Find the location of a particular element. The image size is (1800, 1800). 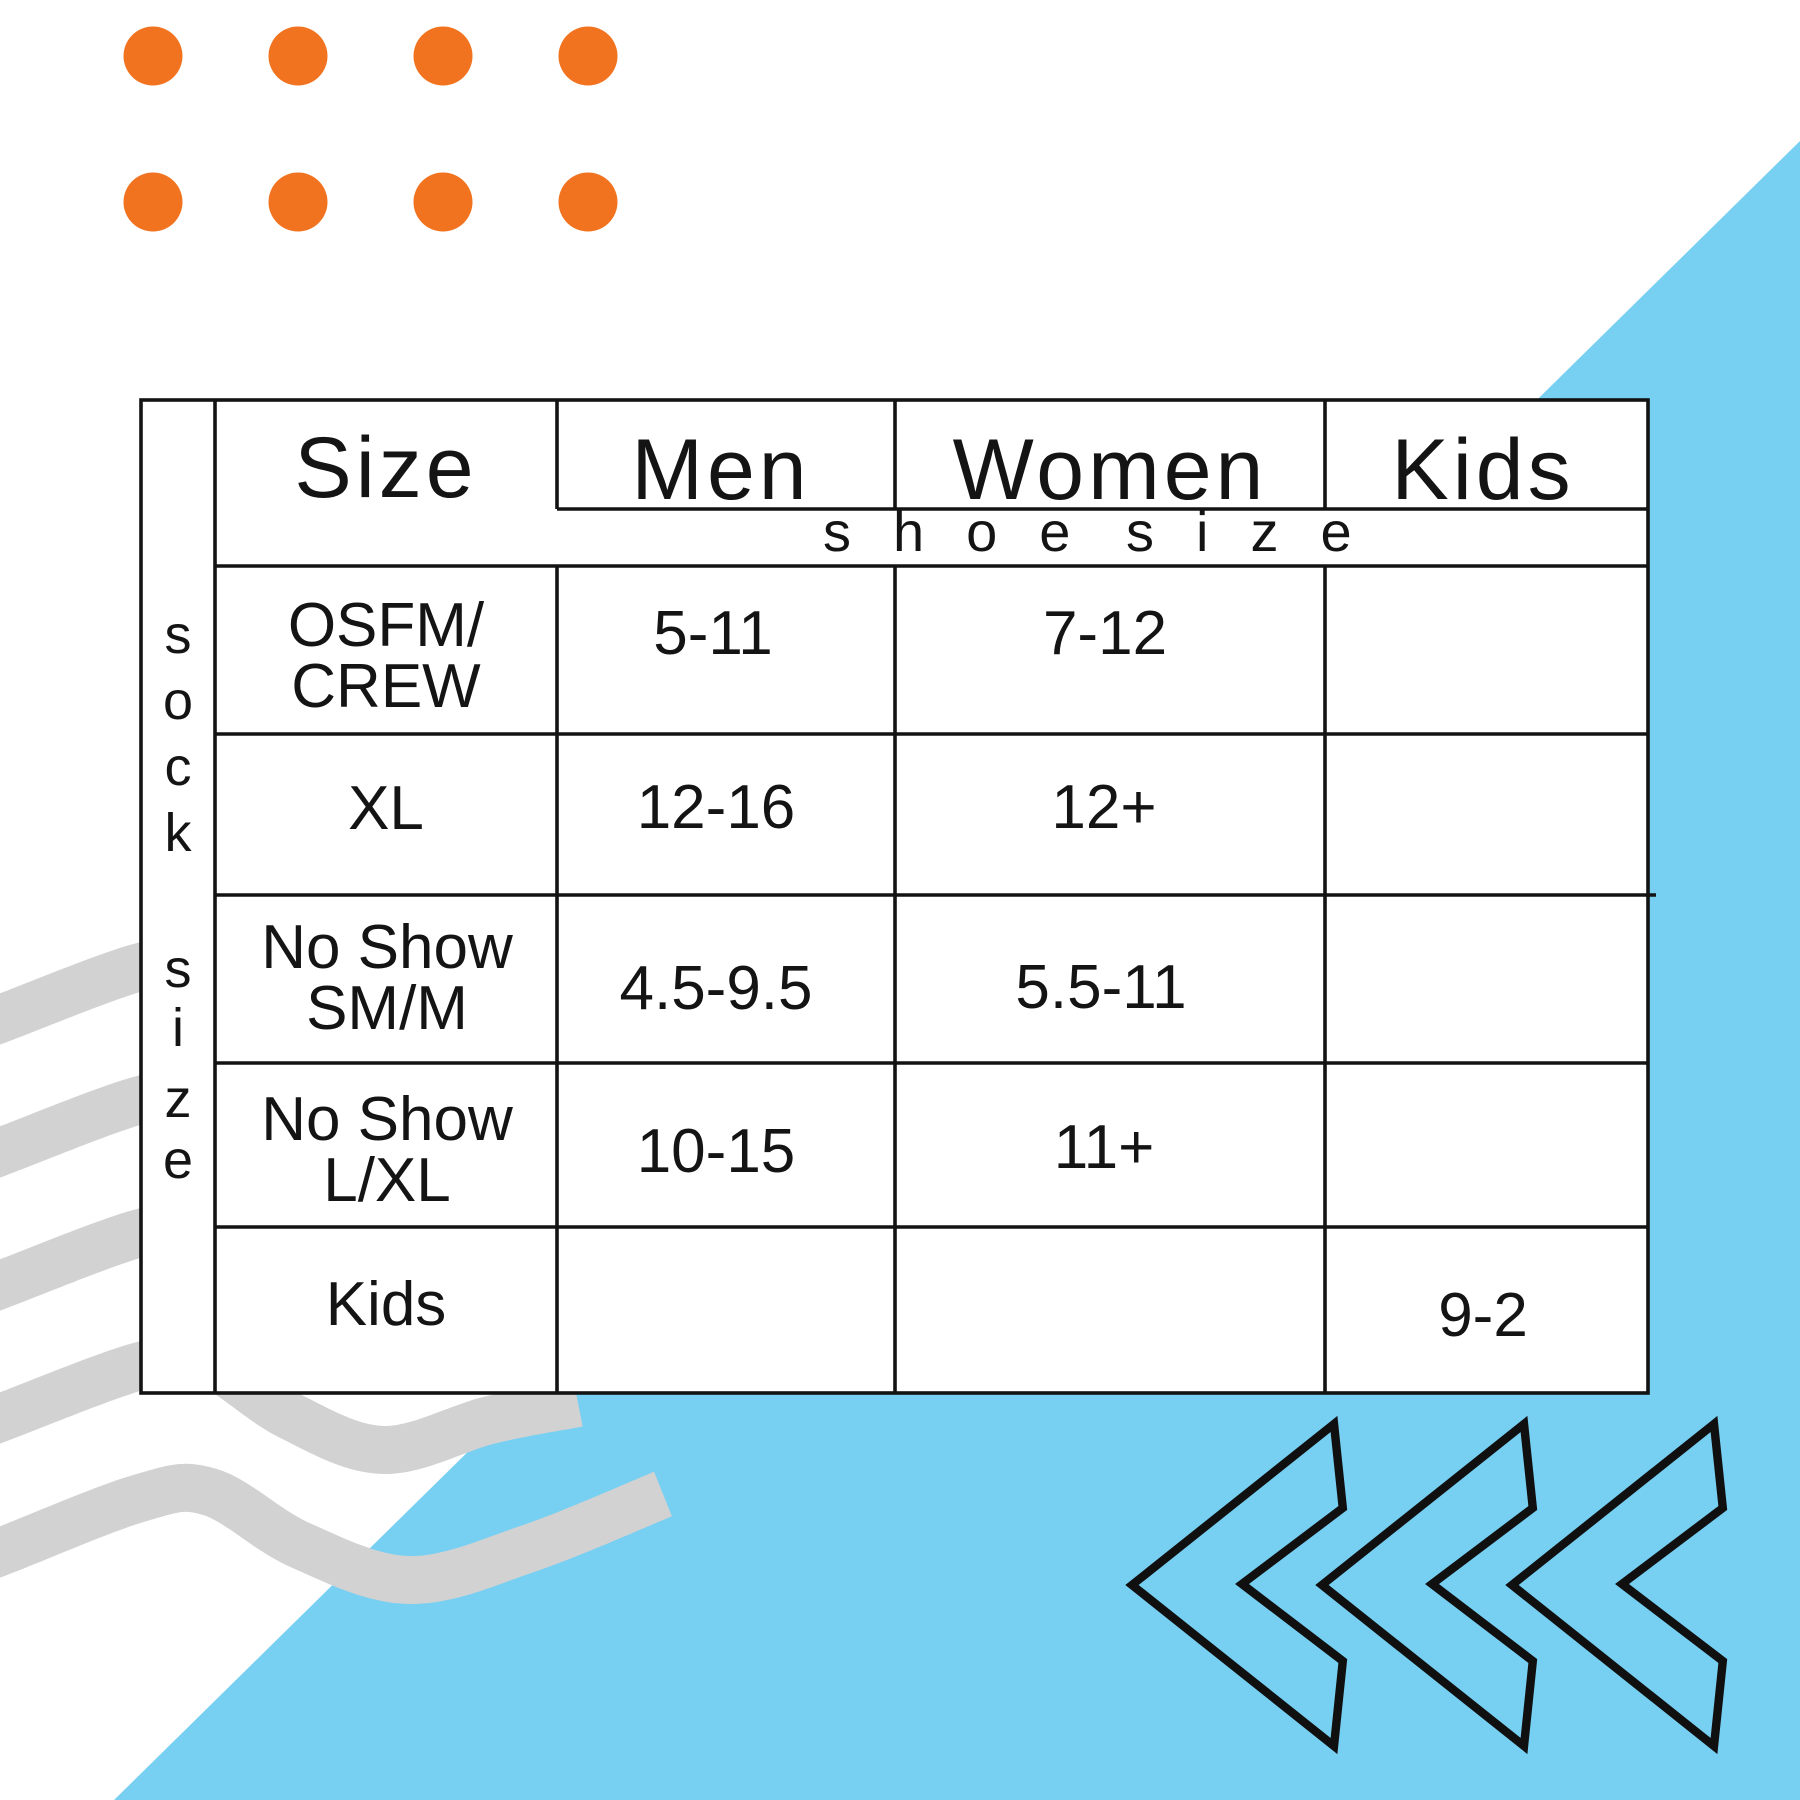

svg-text: Size is located at coordinates (385, 468).